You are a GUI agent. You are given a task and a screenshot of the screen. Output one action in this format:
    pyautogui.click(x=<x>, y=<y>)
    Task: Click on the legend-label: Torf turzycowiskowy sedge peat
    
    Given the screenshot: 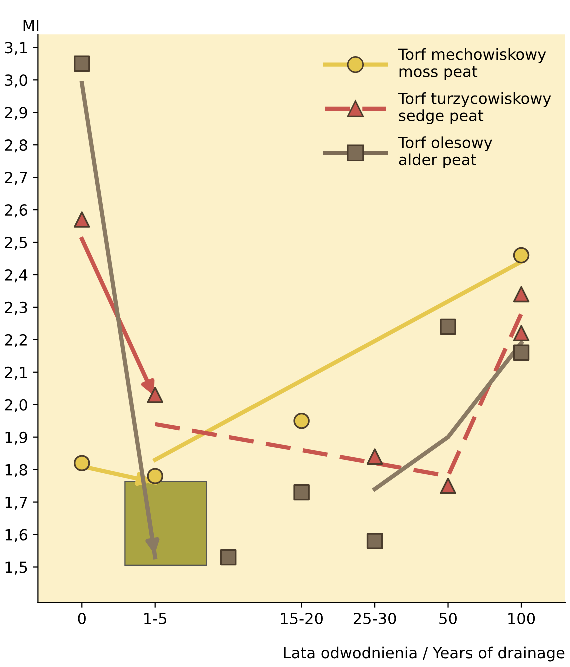 What is the action you would take?
    pyautogui.click(x=475, y=108)
    